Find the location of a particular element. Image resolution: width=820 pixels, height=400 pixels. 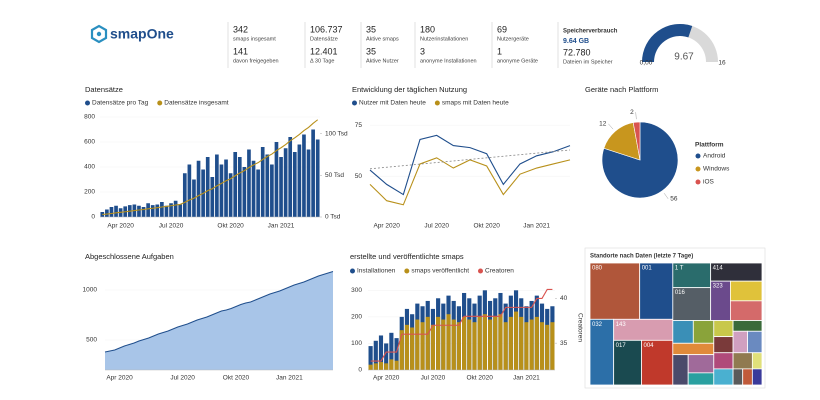

y-tick-label: 300 is located at coordinates (356, 290).